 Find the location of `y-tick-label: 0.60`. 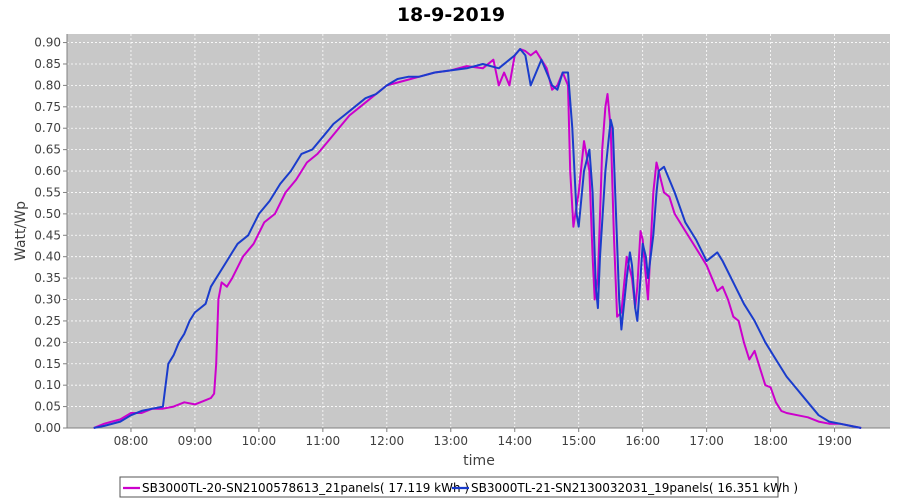

y-tick-label: 0.60 is located at coordinates (47, 171).